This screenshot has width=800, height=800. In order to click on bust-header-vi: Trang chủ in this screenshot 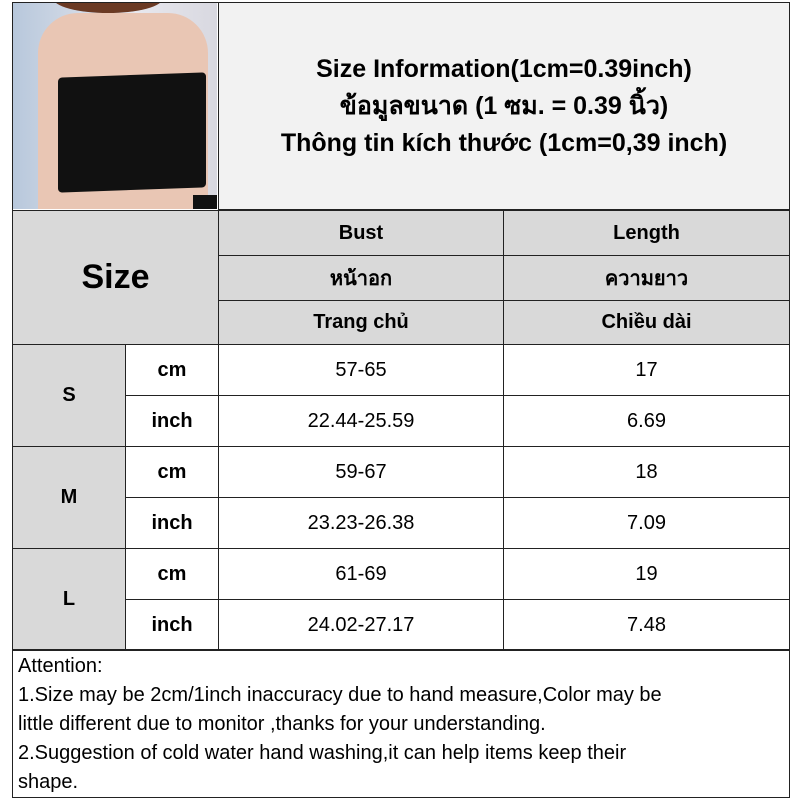, I will do `click(361, 322)`.